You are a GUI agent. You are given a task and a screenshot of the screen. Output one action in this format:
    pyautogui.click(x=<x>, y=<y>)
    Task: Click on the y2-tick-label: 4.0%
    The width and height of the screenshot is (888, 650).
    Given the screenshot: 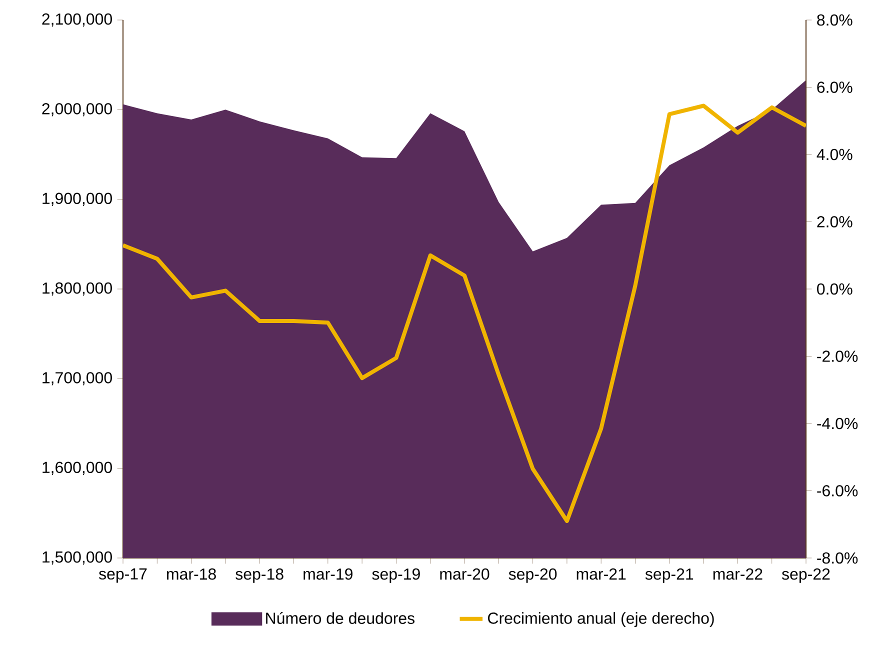 What is the action you would take?
    pyautogui.click(x=834, y=154)
    